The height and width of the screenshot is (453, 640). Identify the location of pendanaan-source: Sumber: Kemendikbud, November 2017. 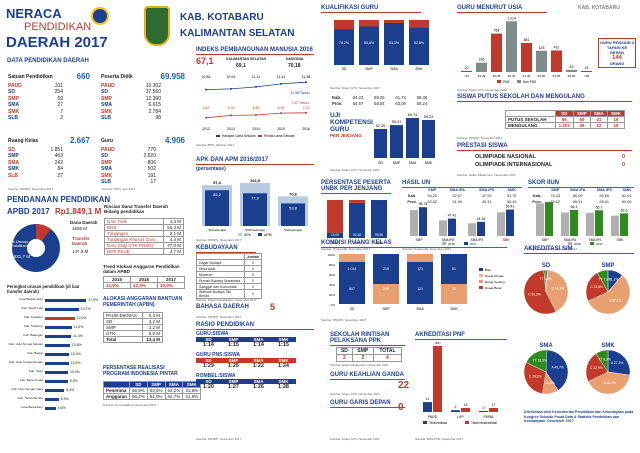
(130, 405).